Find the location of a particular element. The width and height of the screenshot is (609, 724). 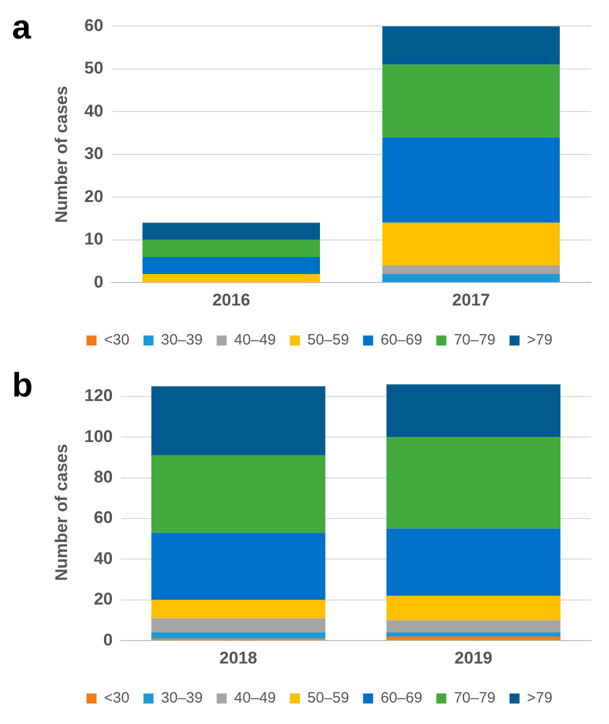

x-tick-label: 2017 is located at coordinates (471, 300).